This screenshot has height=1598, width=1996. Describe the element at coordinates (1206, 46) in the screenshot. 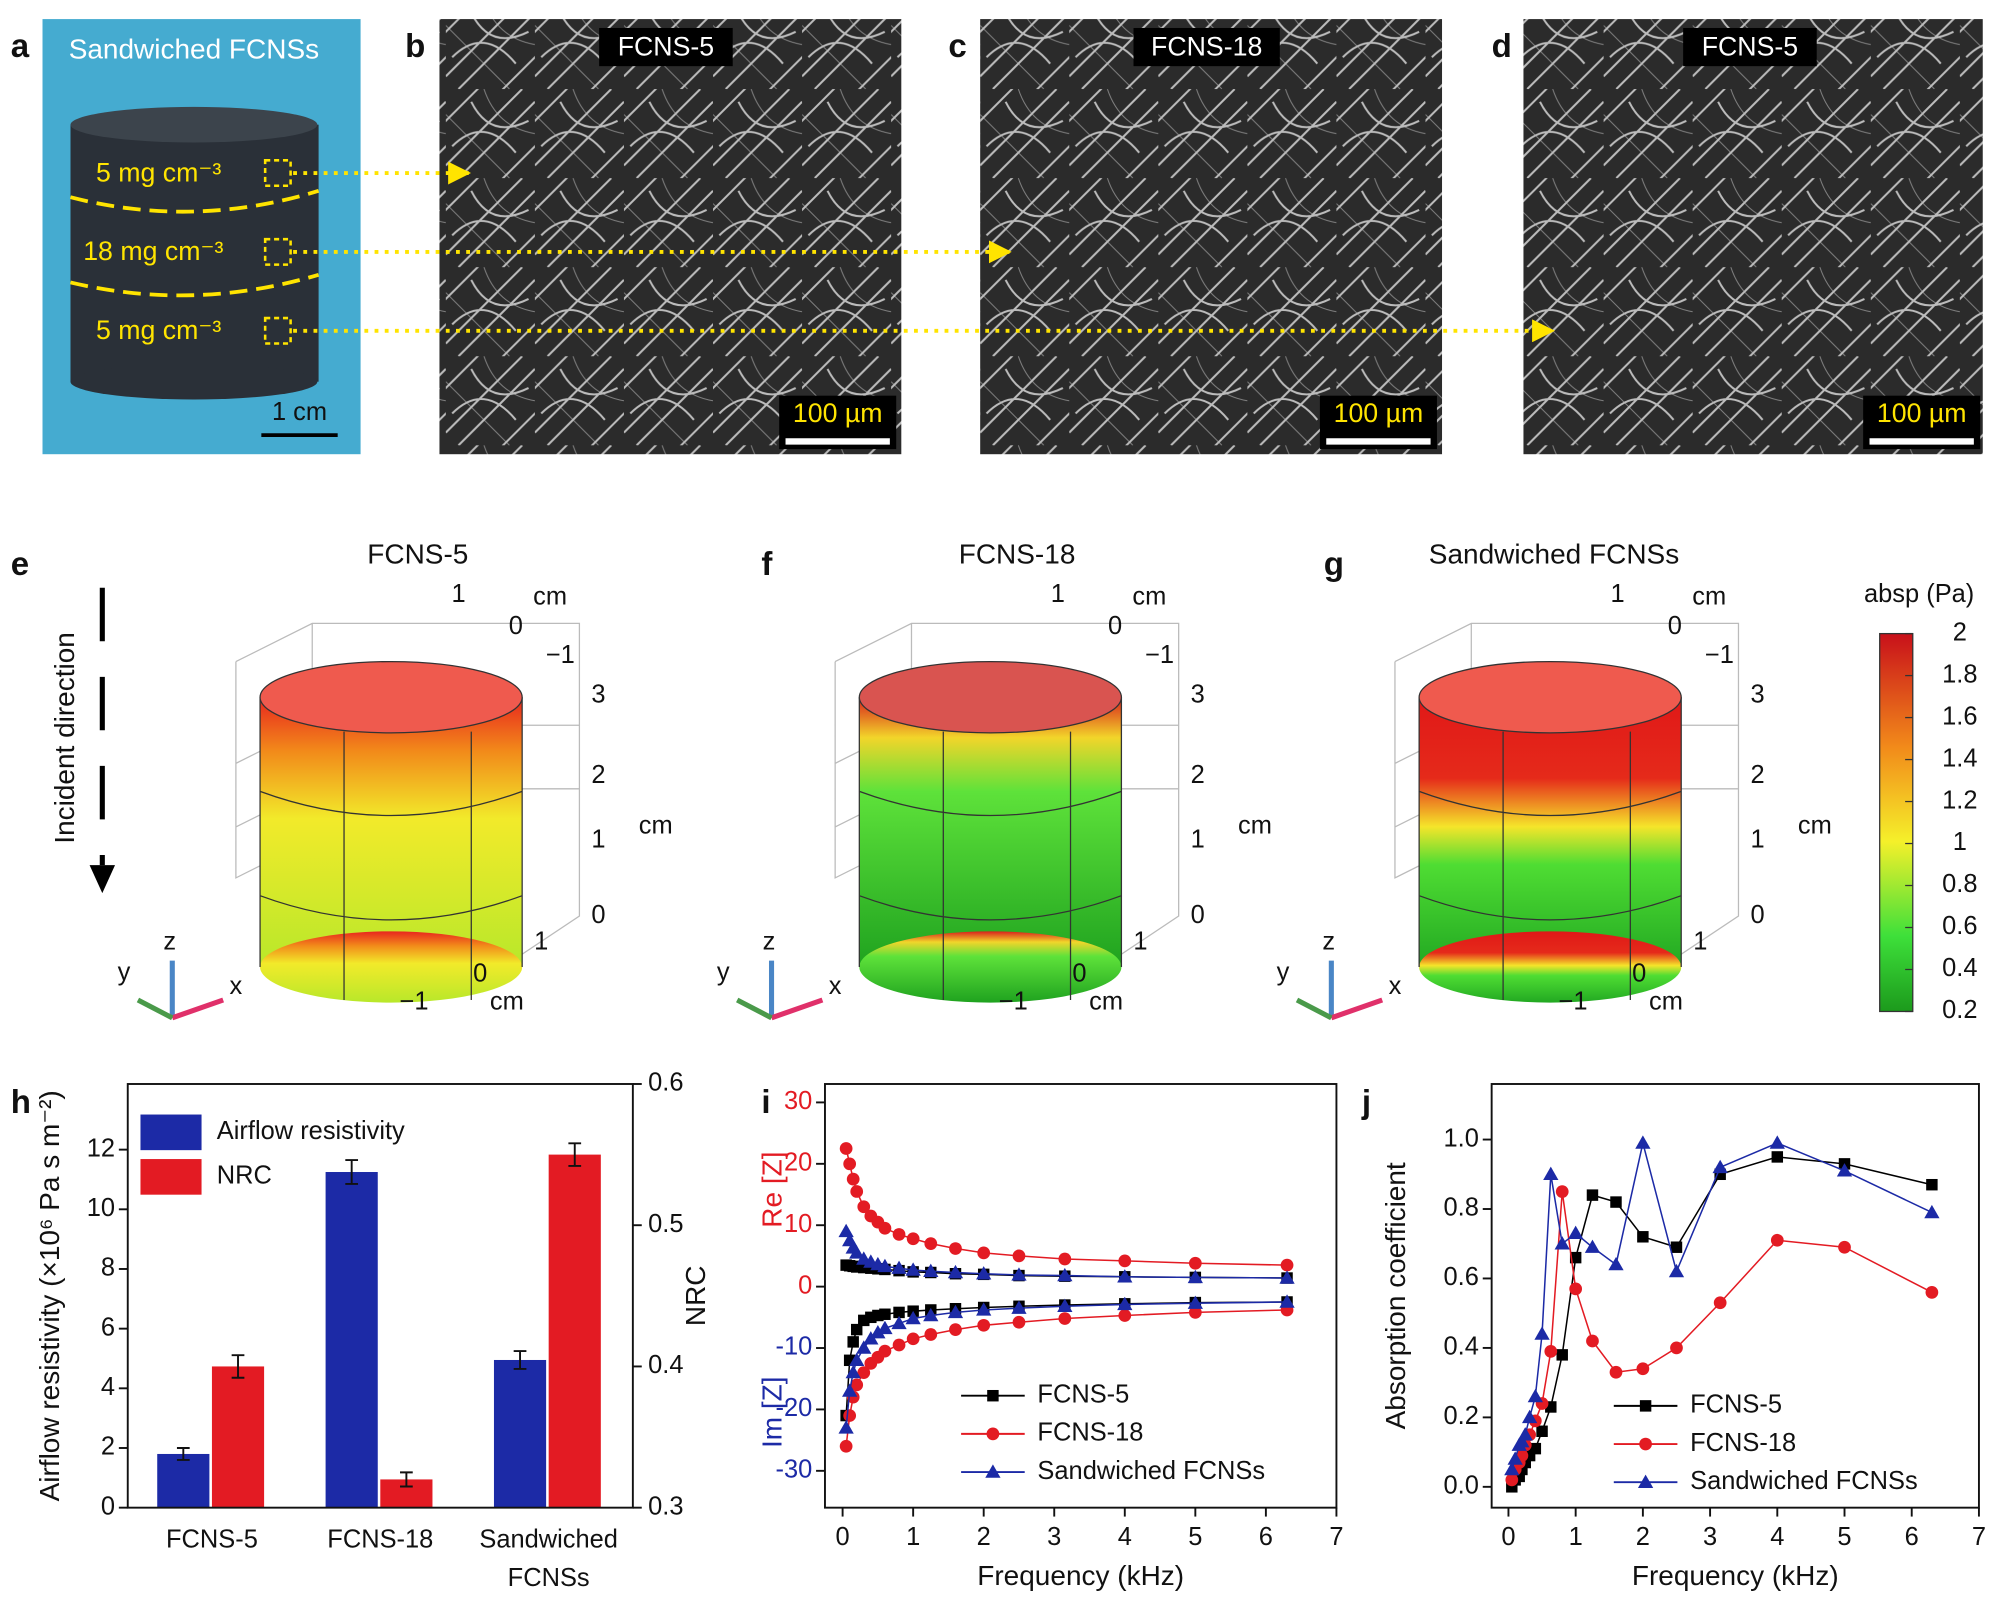

I see `sem-title: FCNS-18` at that location.